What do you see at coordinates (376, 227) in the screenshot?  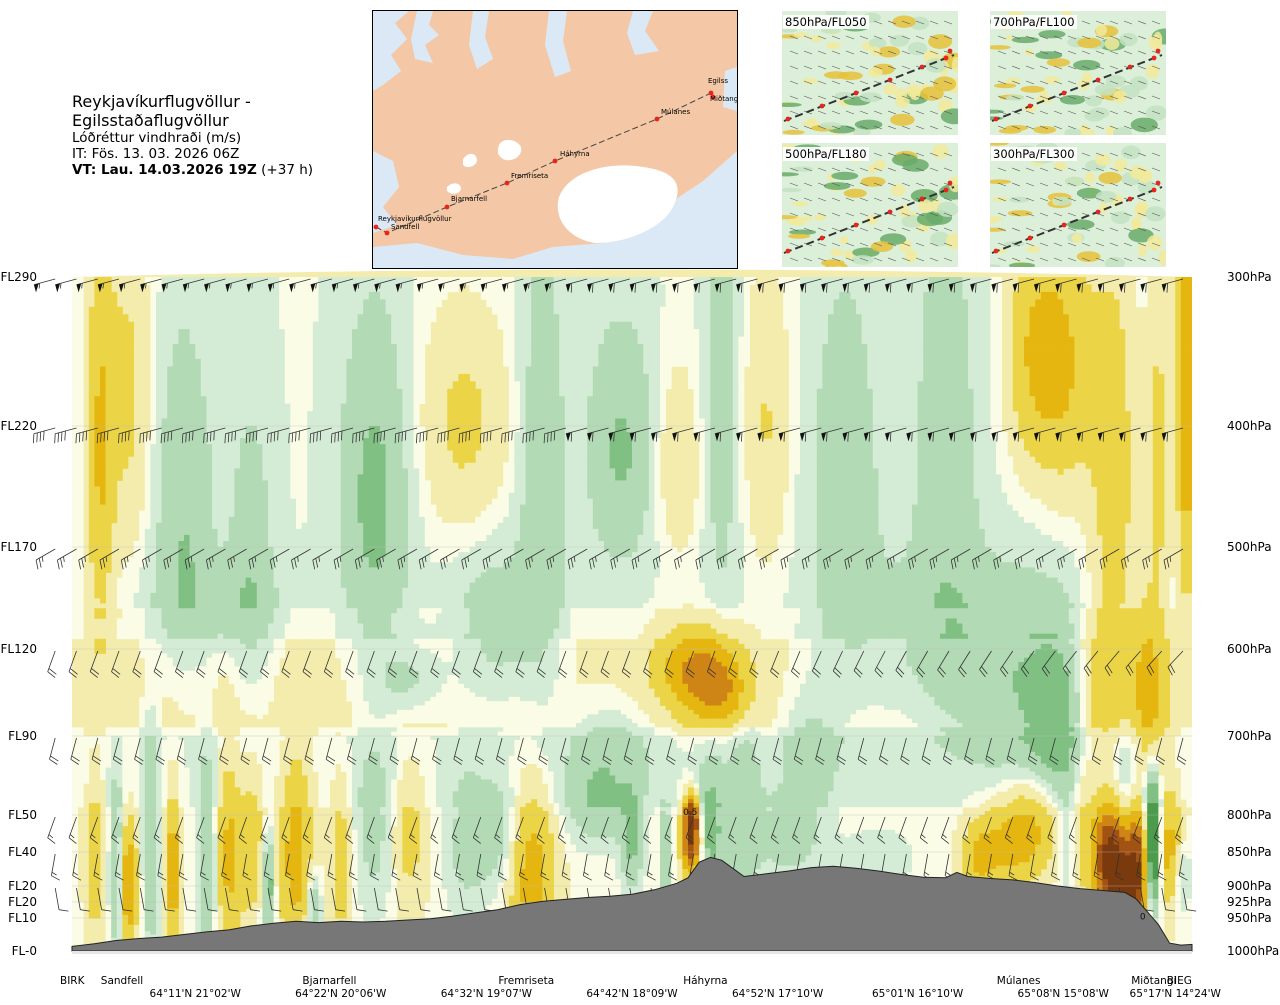 I see `map-route-point` at bounding box center [376, 227].